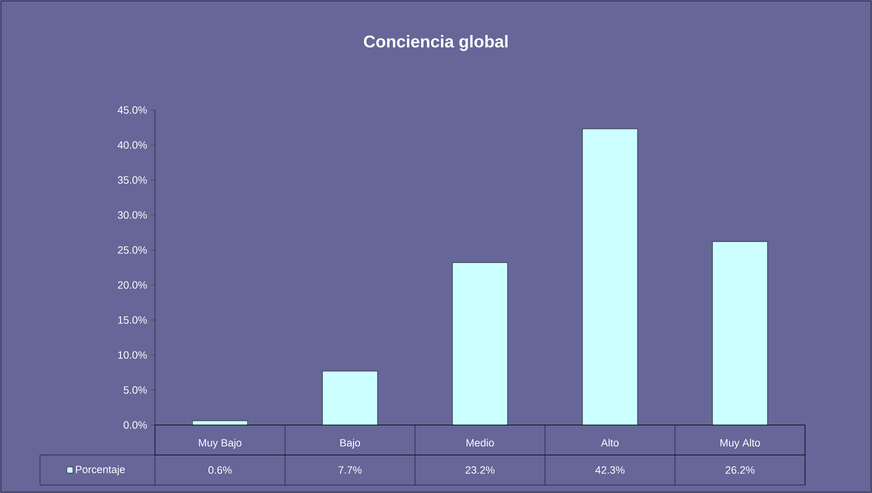  Describe the element at coordinates (480, 442) in the screenshot. I see `x-tick-label: Medio` at that location.